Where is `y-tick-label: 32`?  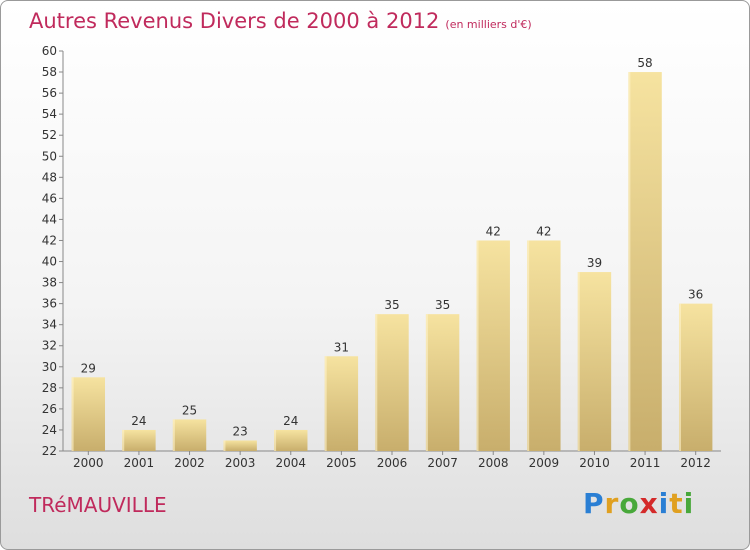
y-tick-label: 32 is located at coordinates (49, 346).